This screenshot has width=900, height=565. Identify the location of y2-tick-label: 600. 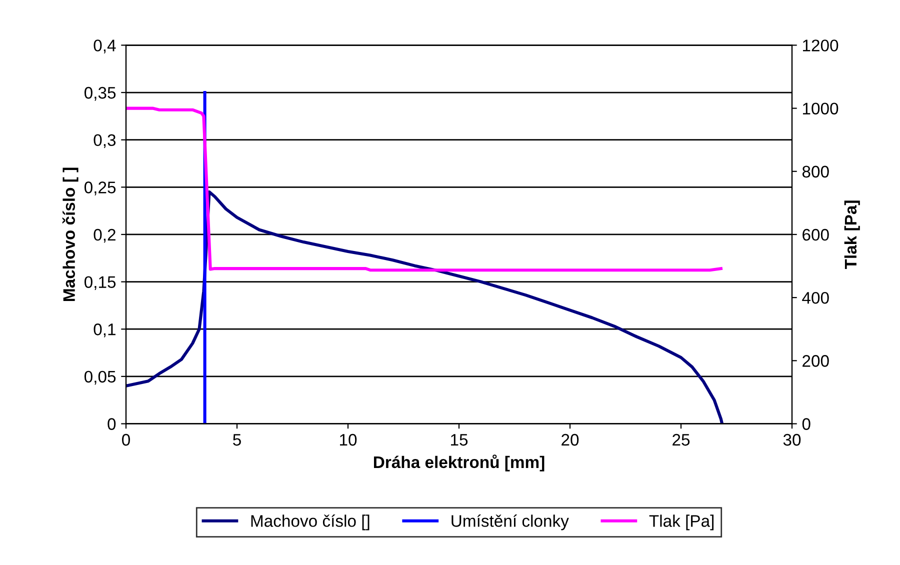
(815, 234).